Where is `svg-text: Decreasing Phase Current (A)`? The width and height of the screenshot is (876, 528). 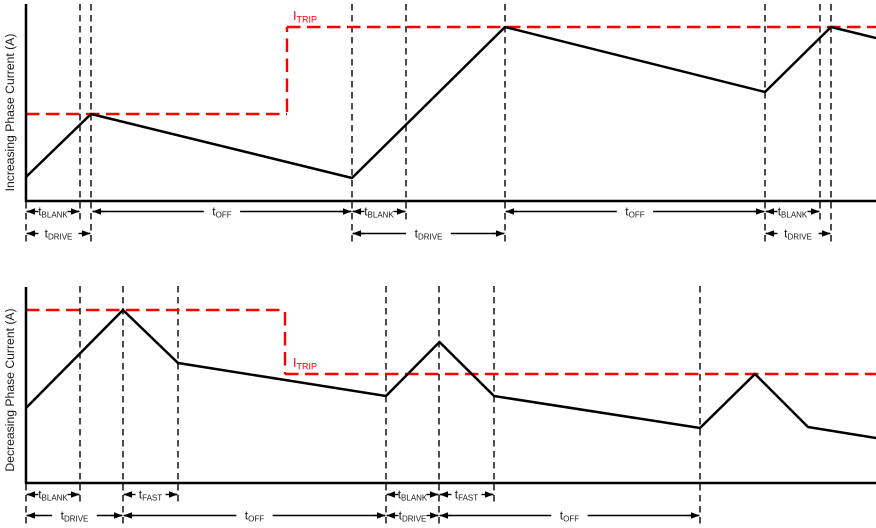 svg-text: Decreasing Phase Current (A) is located at coordinates (10, 389).